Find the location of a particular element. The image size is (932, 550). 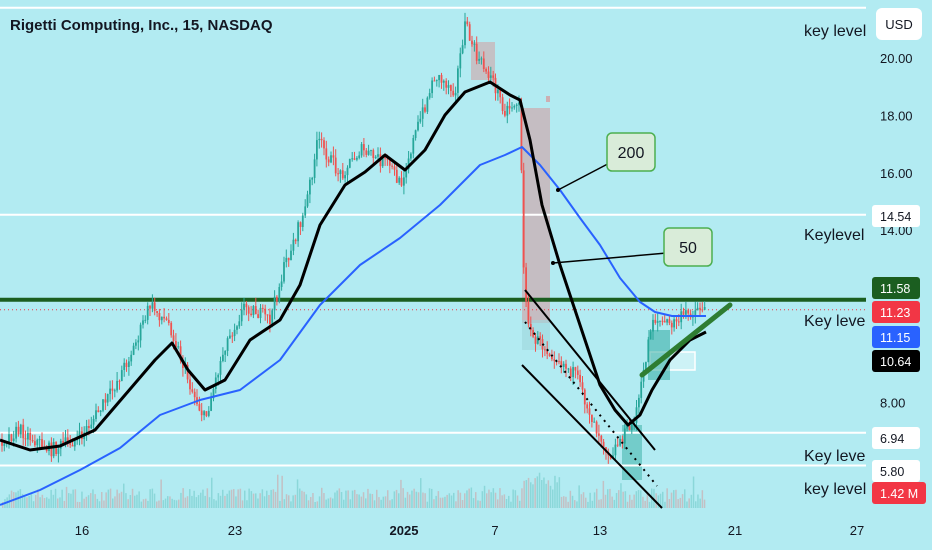

y-tick-label: 8.00 is located at coordinates (892, 402).